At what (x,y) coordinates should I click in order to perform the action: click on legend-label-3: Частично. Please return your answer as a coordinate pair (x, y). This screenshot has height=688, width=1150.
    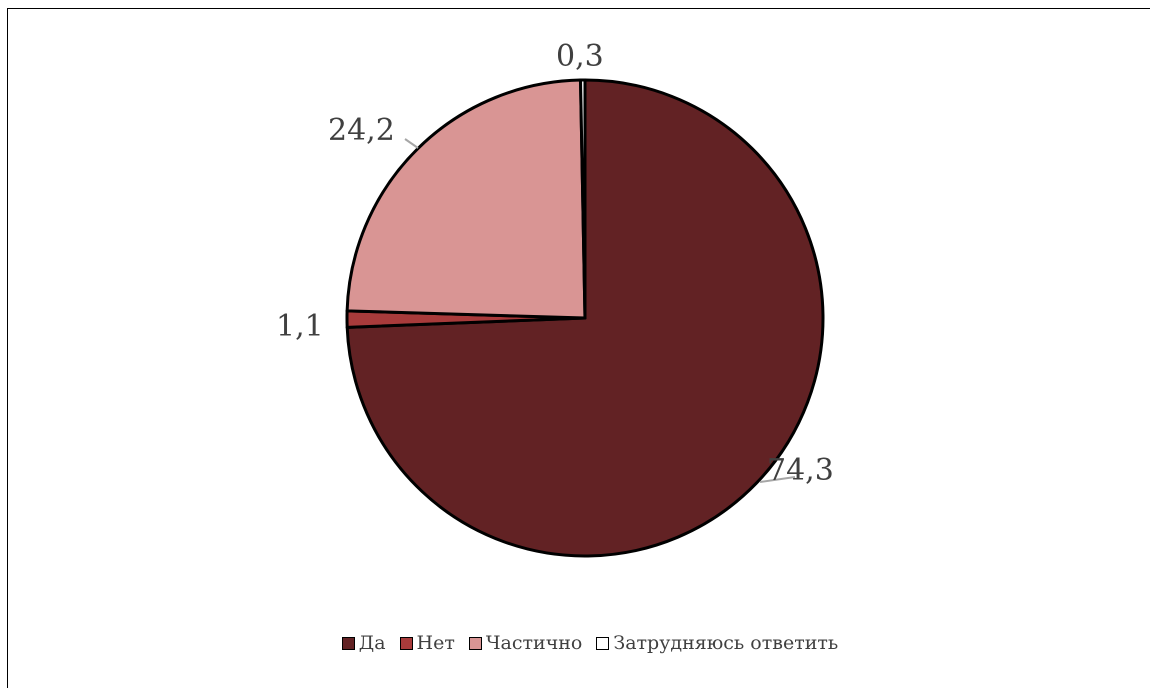
    Looking at the image, I should click on (534, 643).